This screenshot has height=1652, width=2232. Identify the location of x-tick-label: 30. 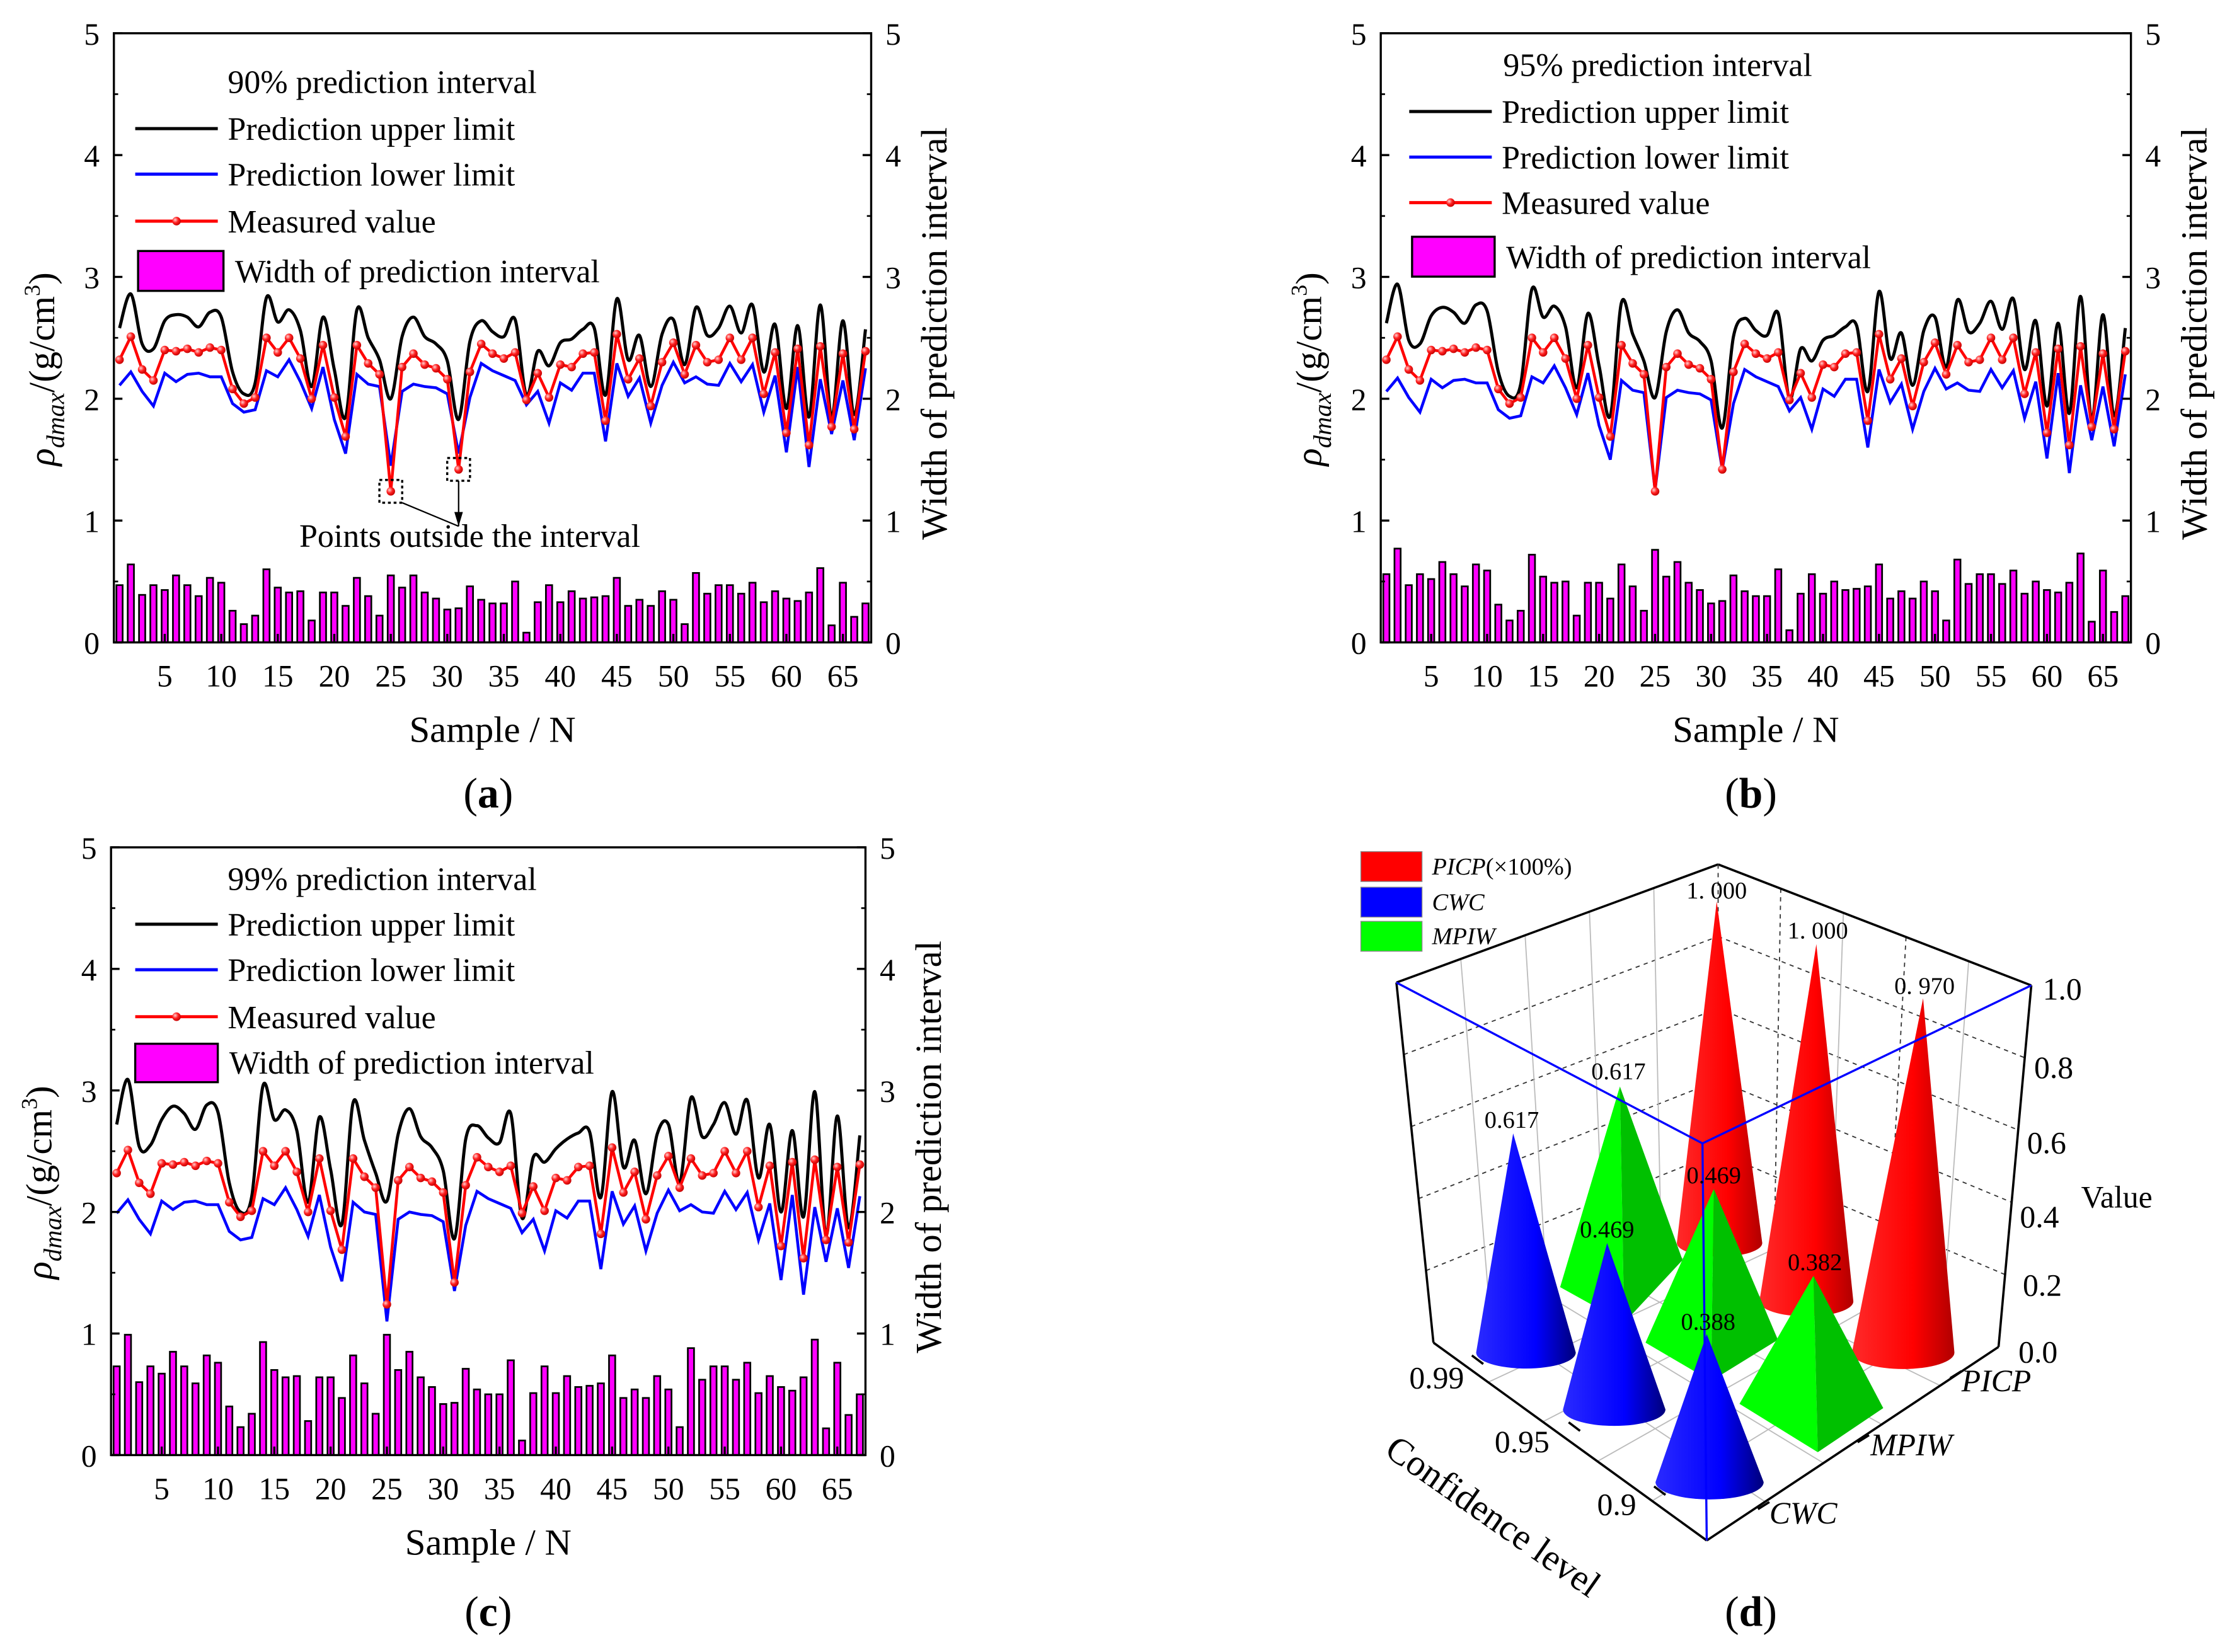
(443, 1488).